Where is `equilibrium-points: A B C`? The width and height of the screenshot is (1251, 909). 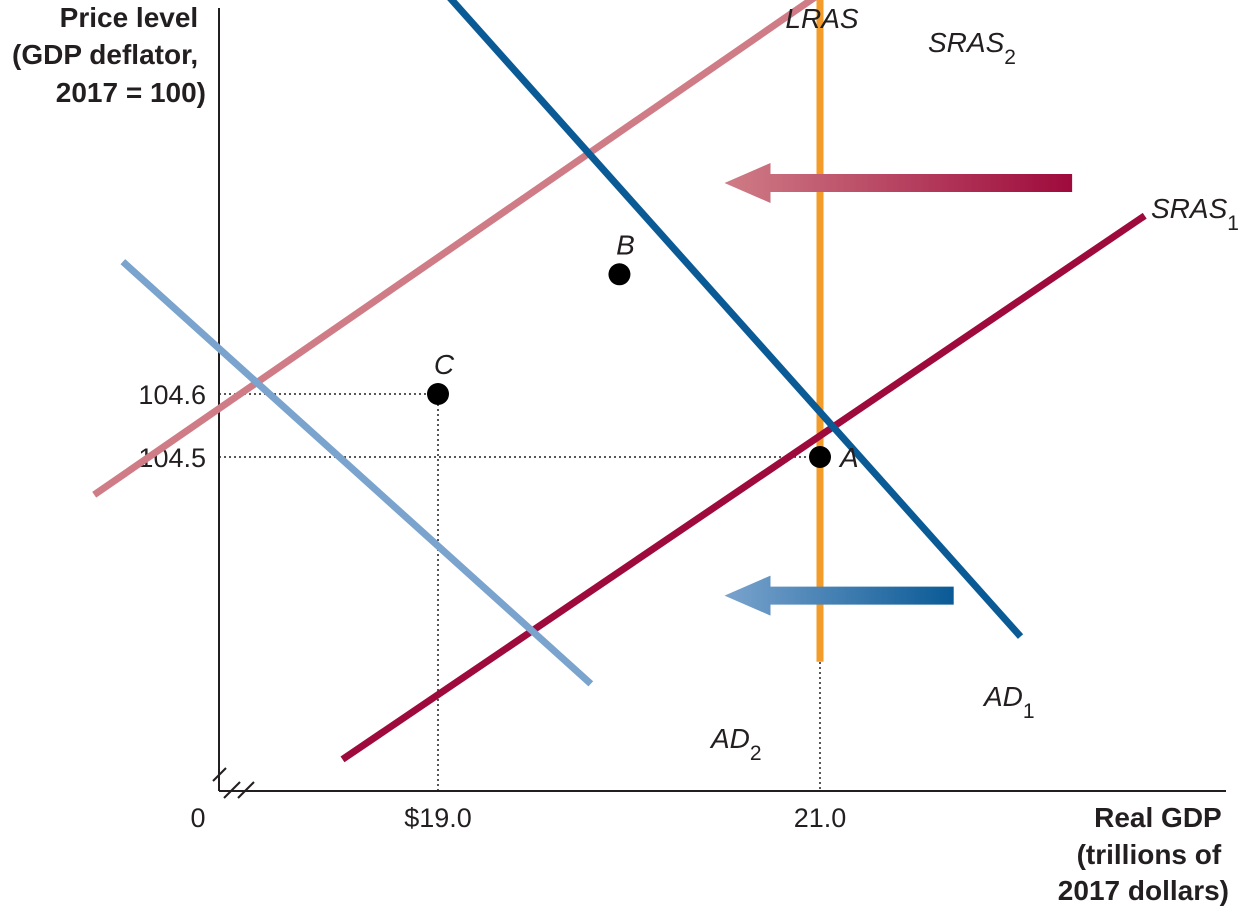 equilibrium-points: A B C is located at coordinates (643, 351).